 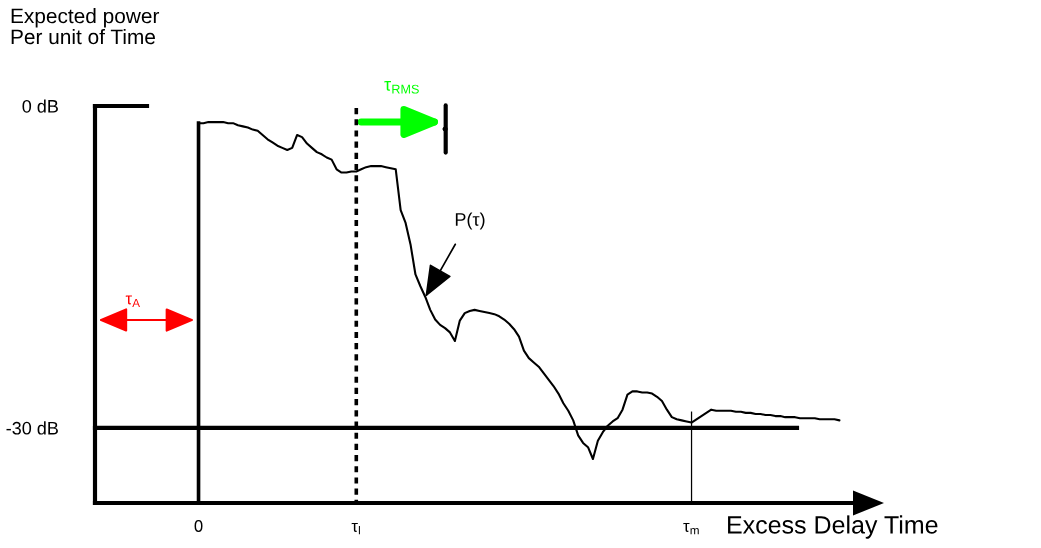 I want to click on y-tick-label: 0 dB, so click(x=40, y=106).